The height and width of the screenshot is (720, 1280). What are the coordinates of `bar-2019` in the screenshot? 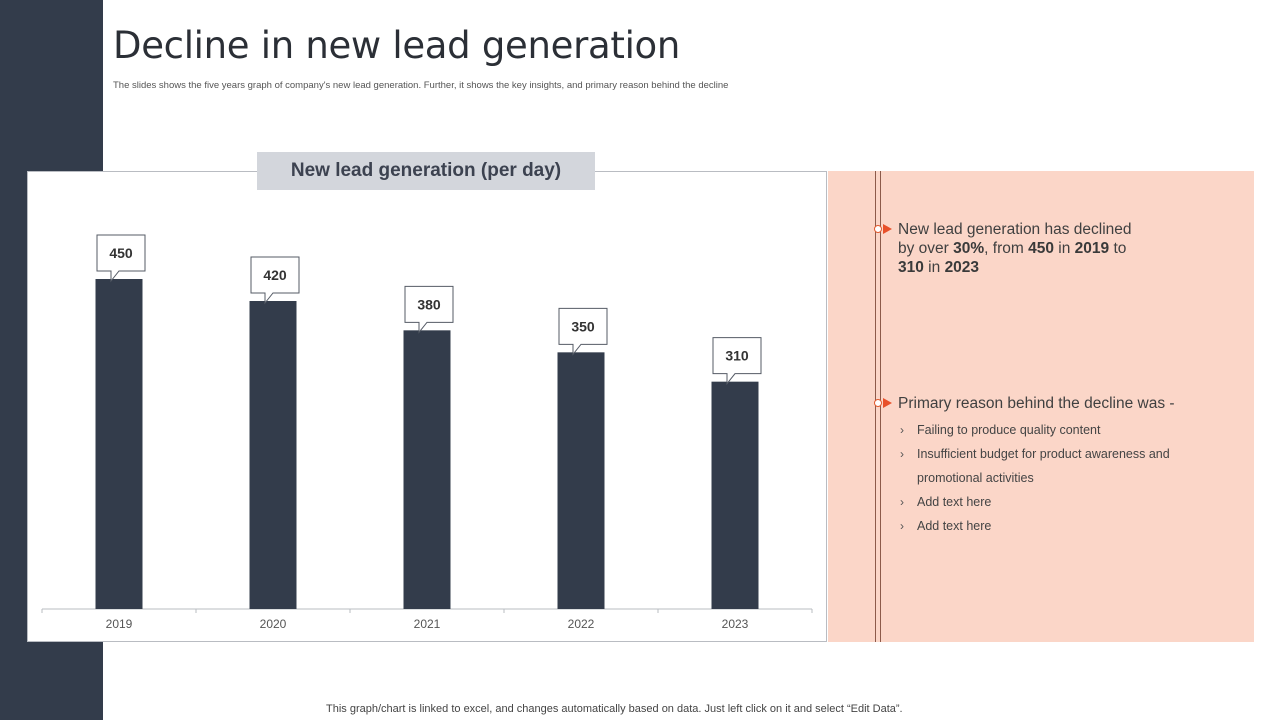 It's located at (119, 444).